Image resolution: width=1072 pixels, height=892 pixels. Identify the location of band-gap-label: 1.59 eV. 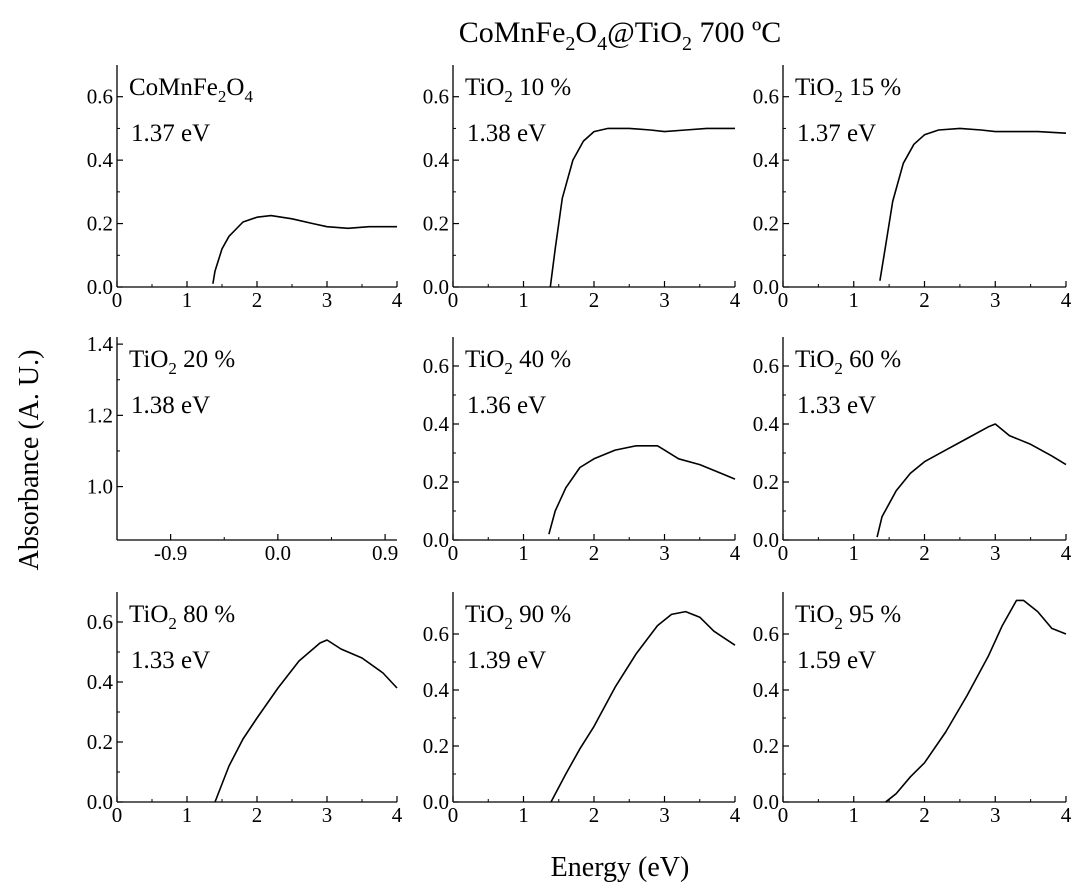
(836, 660).